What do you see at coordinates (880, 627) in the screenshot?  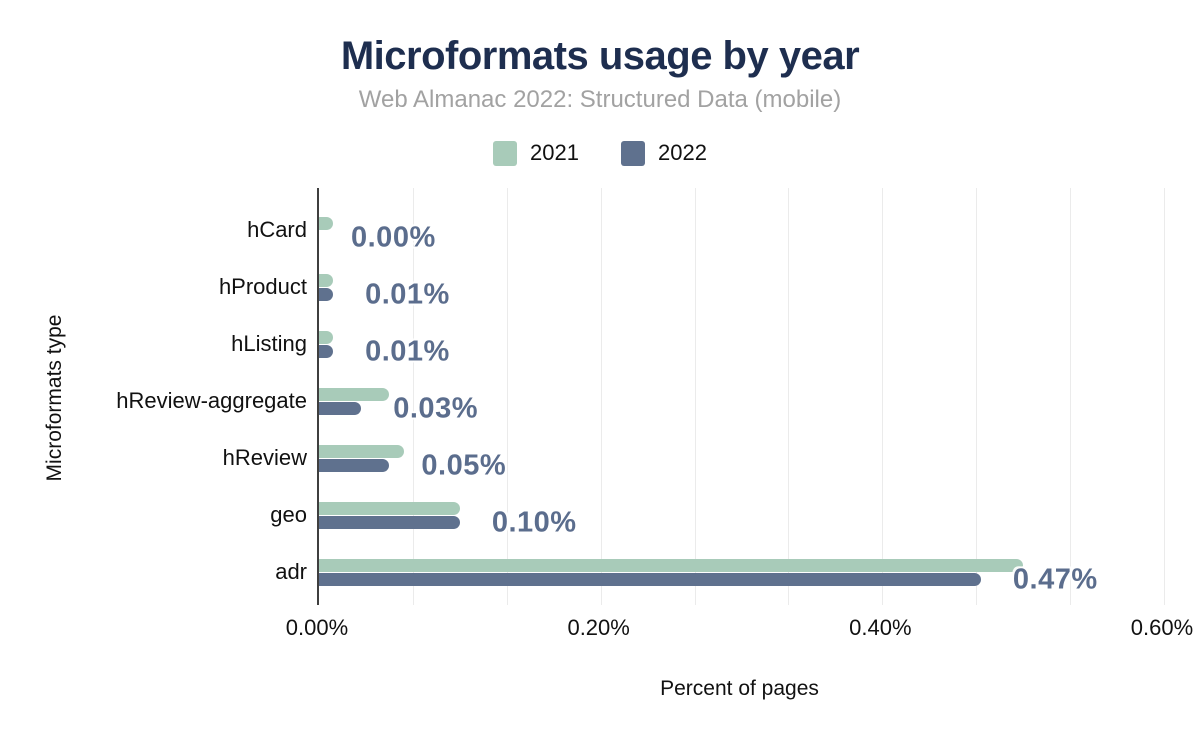 I see `x-tick-label: 0.40%` at bounding box center [880, 627].